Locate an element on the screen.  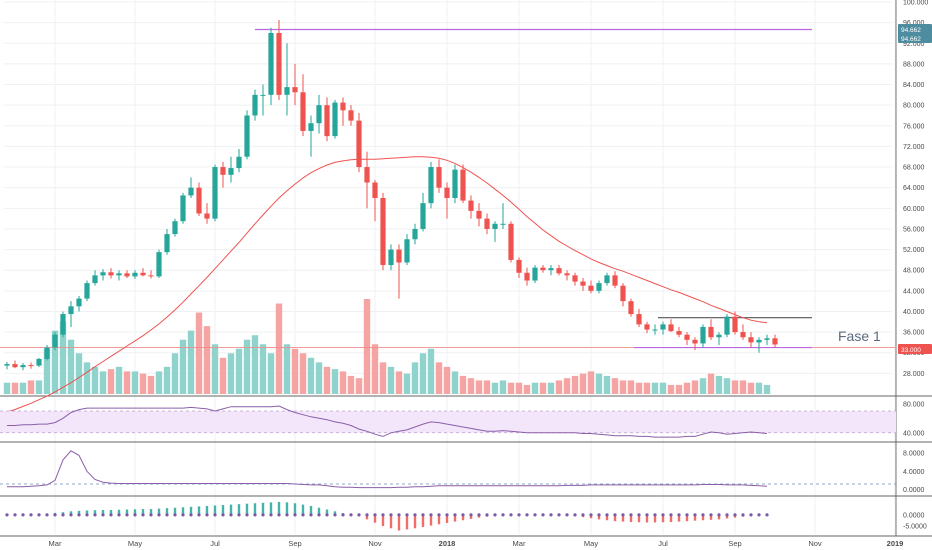
time-axis: Mar May Jul Sep Nov 2018 Mar May Jul Sep Nov 2019 is located at coordinates (476, 543).